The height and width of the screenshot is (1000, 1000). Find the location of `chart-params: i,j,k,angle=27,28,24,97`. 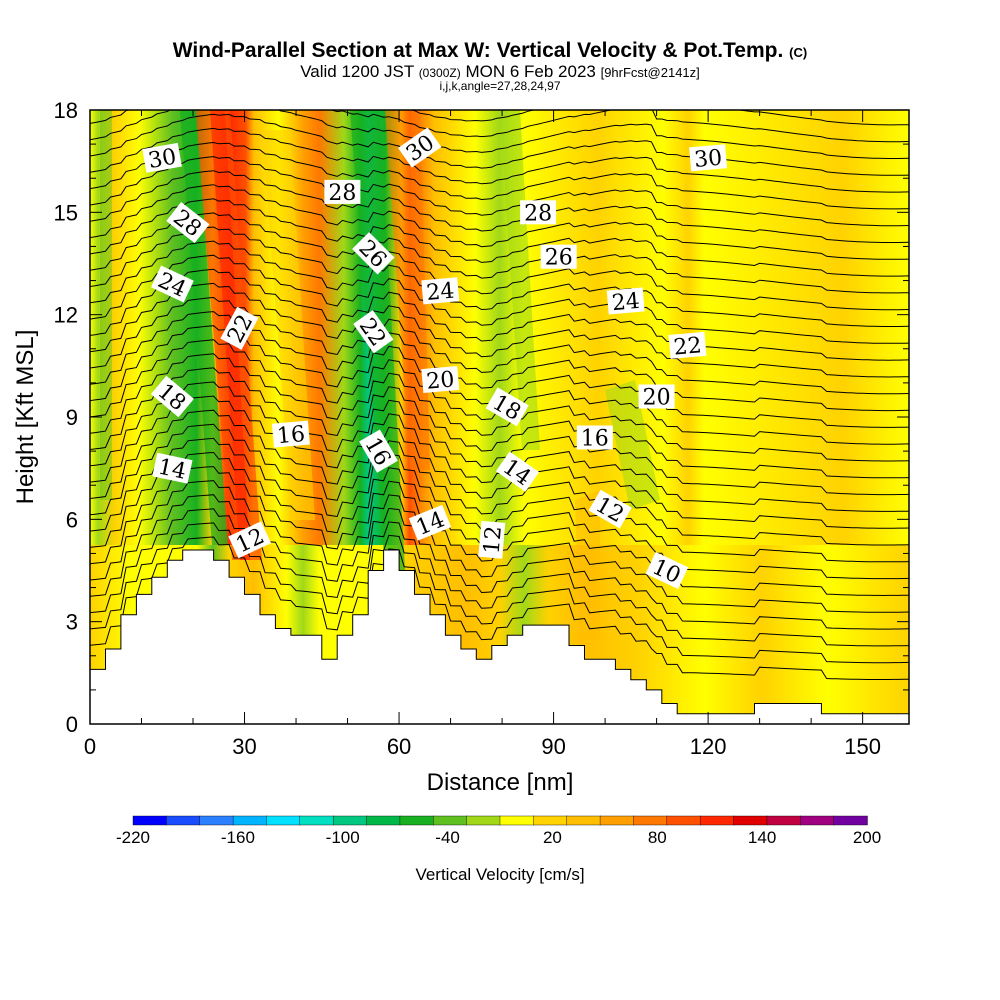

chart-params: i,j,k,angle=27,28,24,97 is located at coordinates (499, 86).